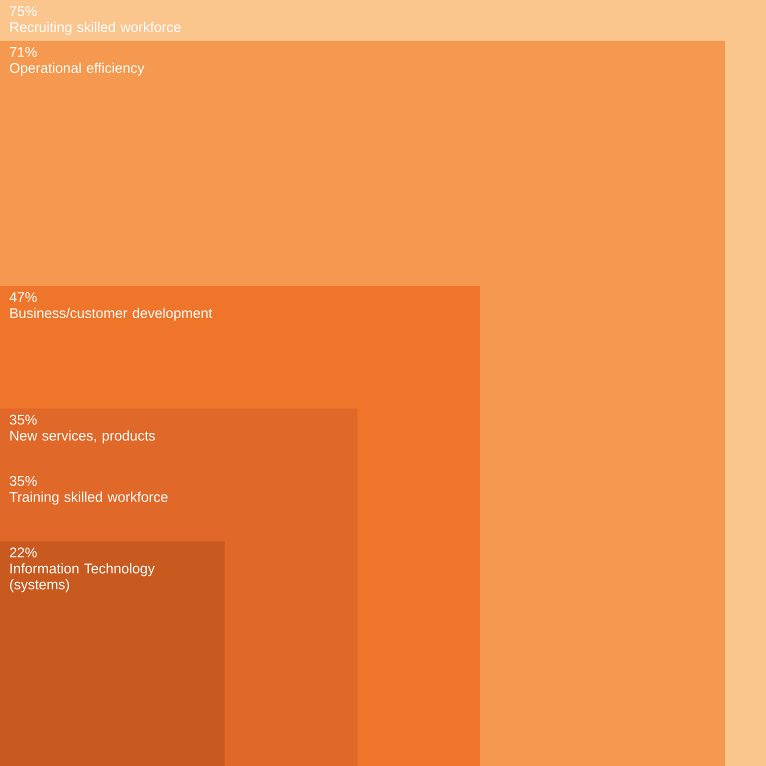 Image resolution: width=766 pixels, height=766 pixels. Describe the element at coordinates (82, 437) in the screenshot. I see `category-label: New services, products` at that location.